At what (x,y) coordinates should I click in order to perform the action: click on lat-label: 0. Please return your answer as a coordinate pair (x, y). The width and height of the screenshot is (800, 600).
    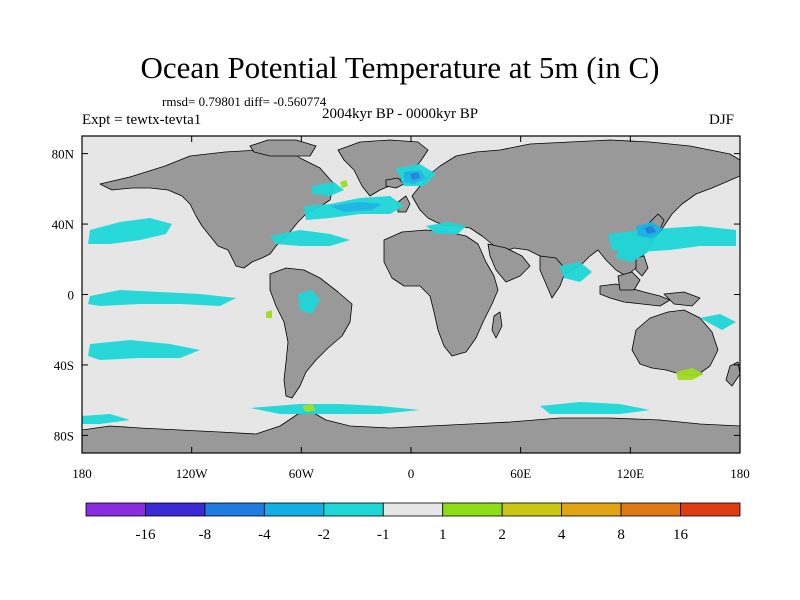
    Looking at the image, I should click on (71, 295).